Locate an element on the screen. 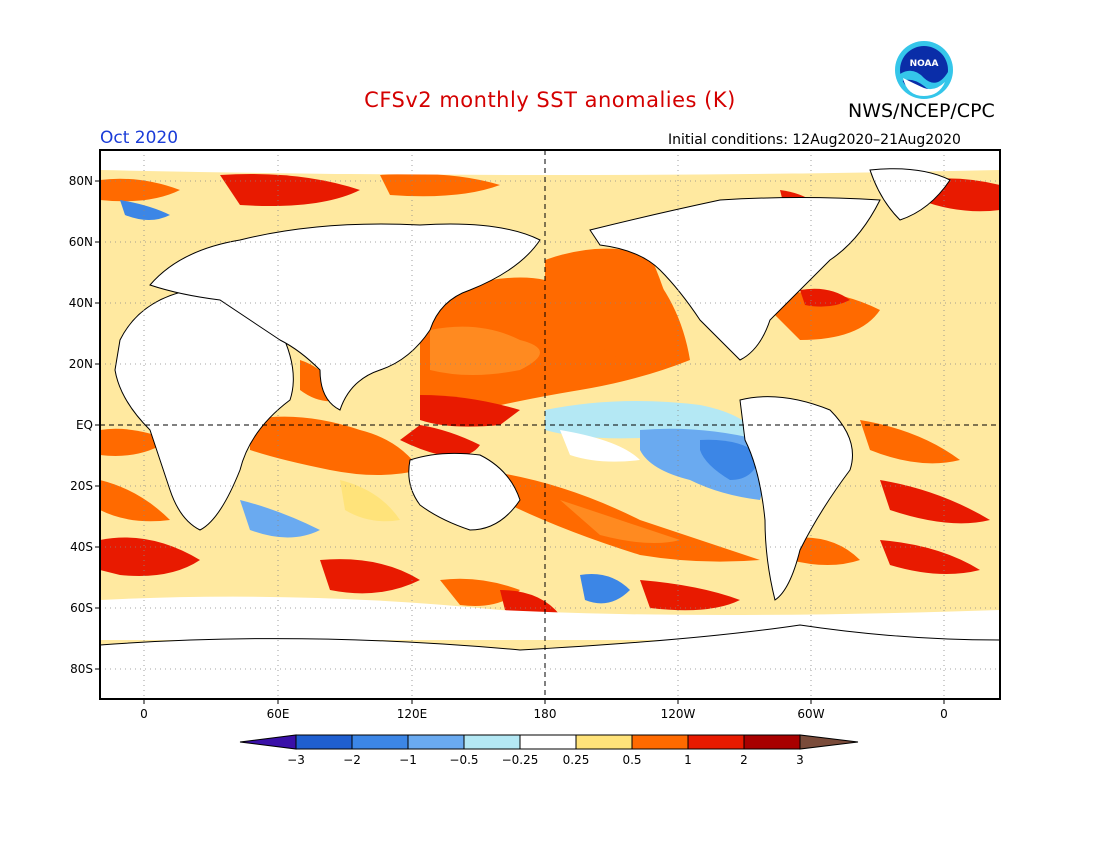 The width and height of the screenshot is (1100, 850). colorbar-label: −0.5 is located at coordinates (463, 760).